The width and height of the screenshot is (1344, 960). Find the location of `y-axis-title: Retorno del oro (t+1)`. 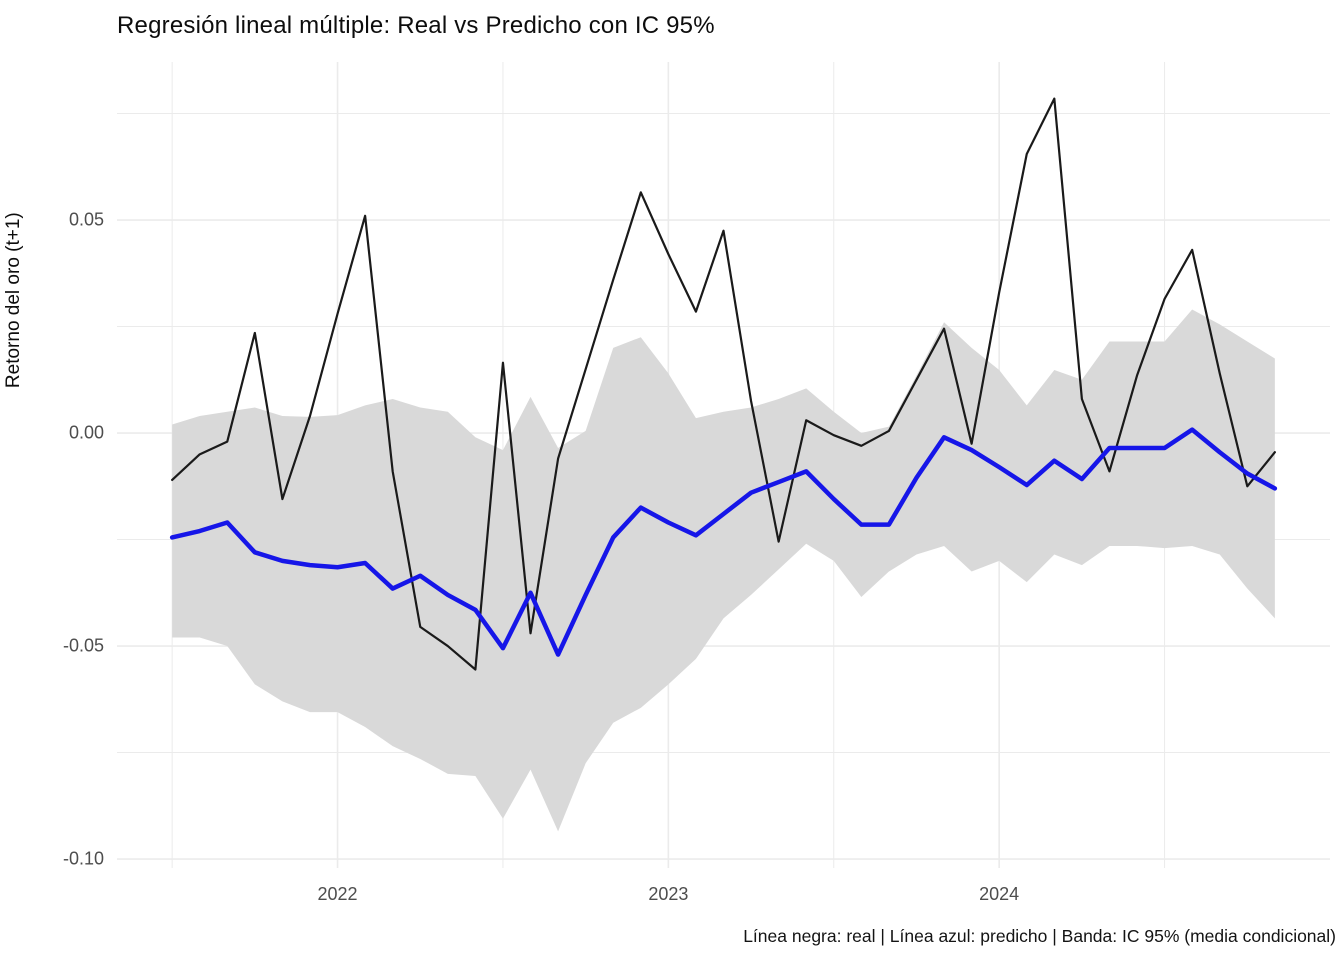

y-axis-title: Retorno del oro (t+1) is located at coordinates (13, 300).